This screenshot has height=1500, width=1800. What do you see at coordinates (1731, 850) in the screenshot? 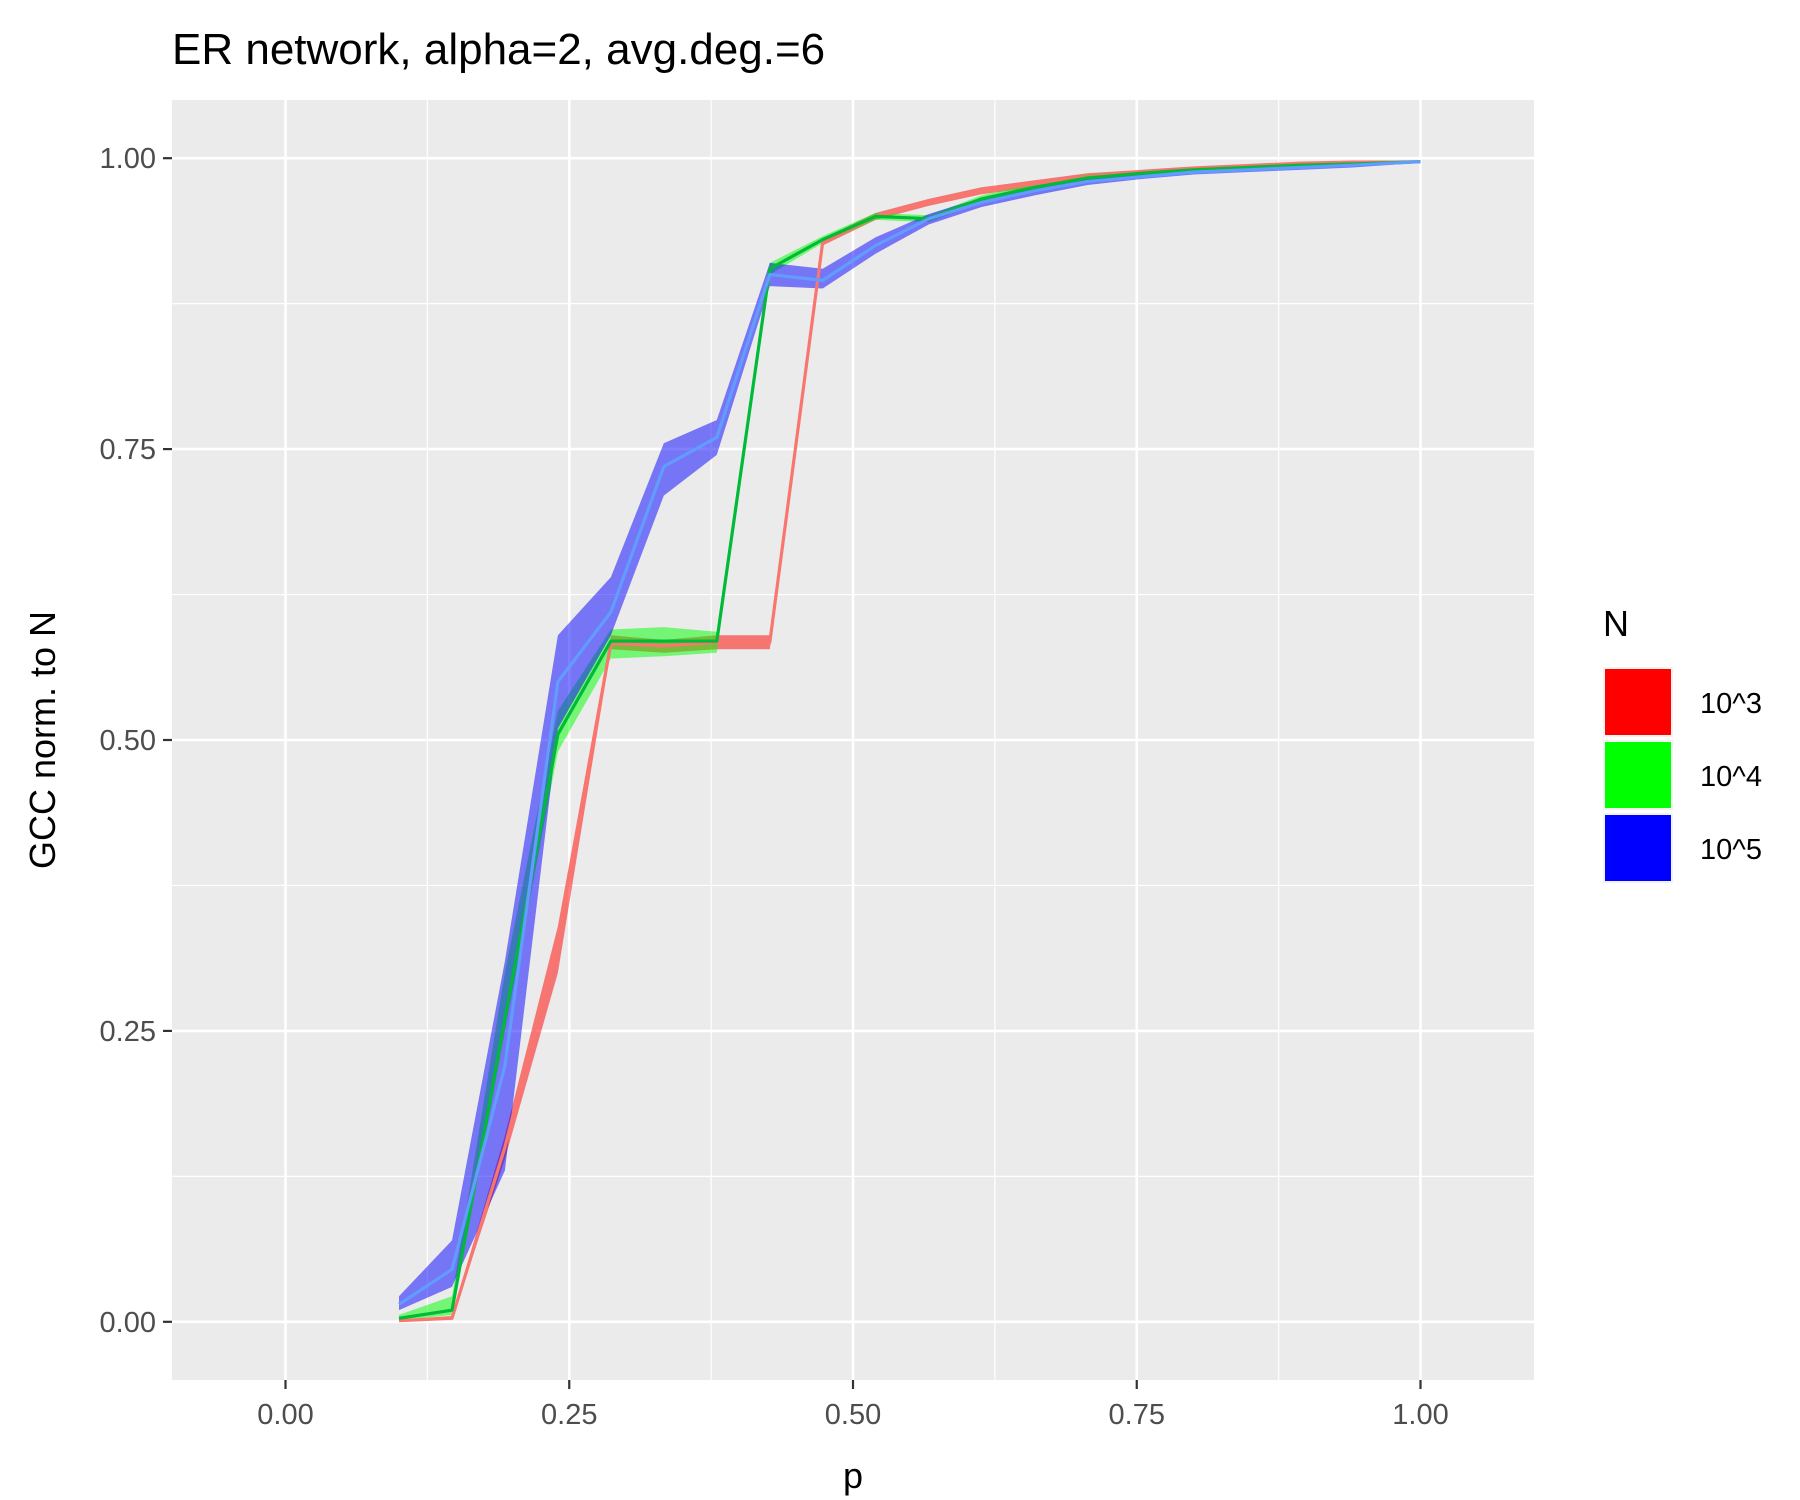
I see `legend-label: 10^5` at bounding box center [1731, 850].